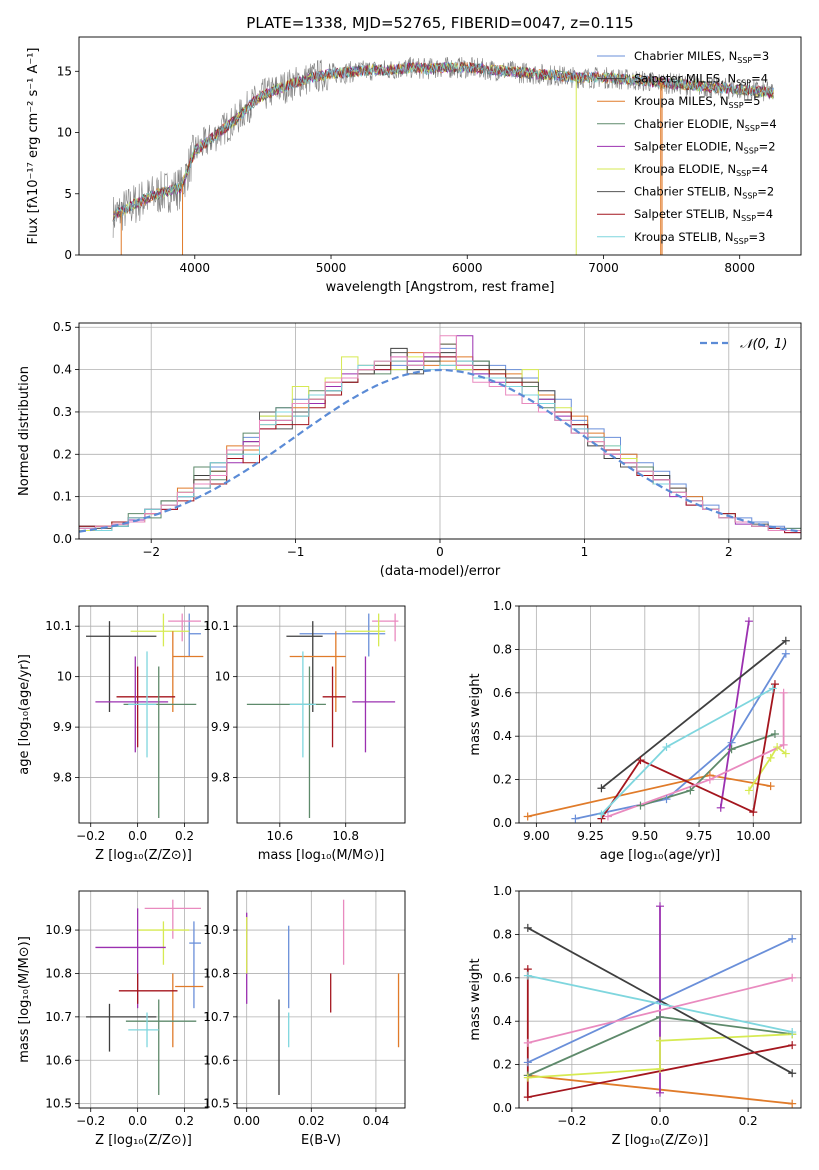 This screenshot has height=1170, width=819. I want to click on legend-label: Kroupa ELODIE, NSSP=4, so click(701, 170).